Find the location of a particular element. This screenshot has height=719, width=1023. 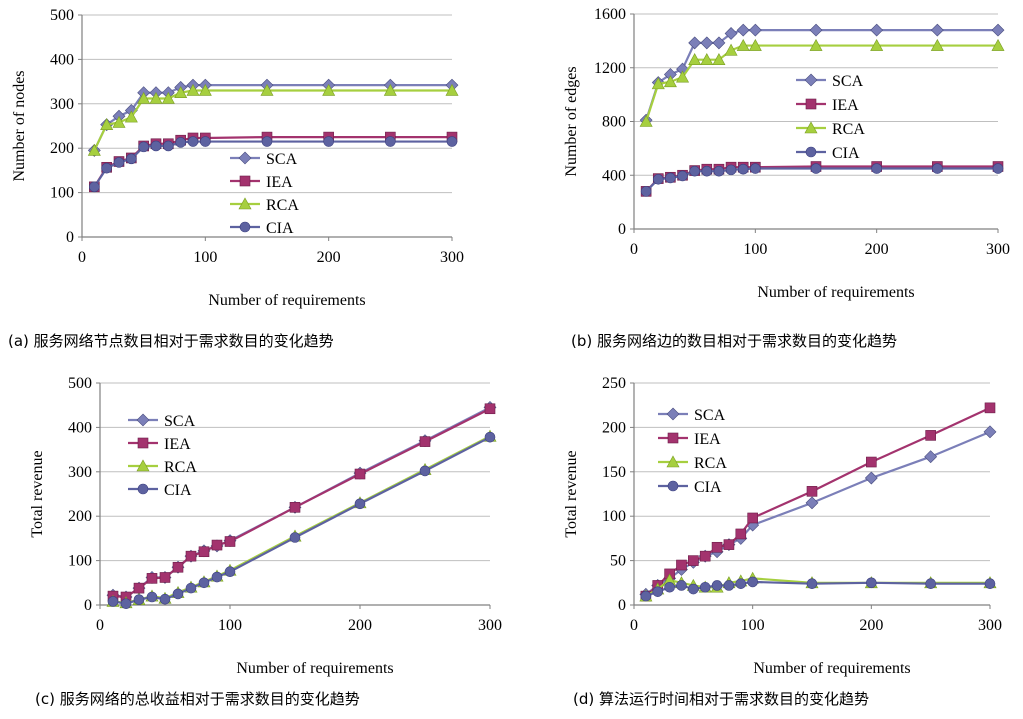

x-axis-title: Number of requirements is located at coordinates (835, 292).